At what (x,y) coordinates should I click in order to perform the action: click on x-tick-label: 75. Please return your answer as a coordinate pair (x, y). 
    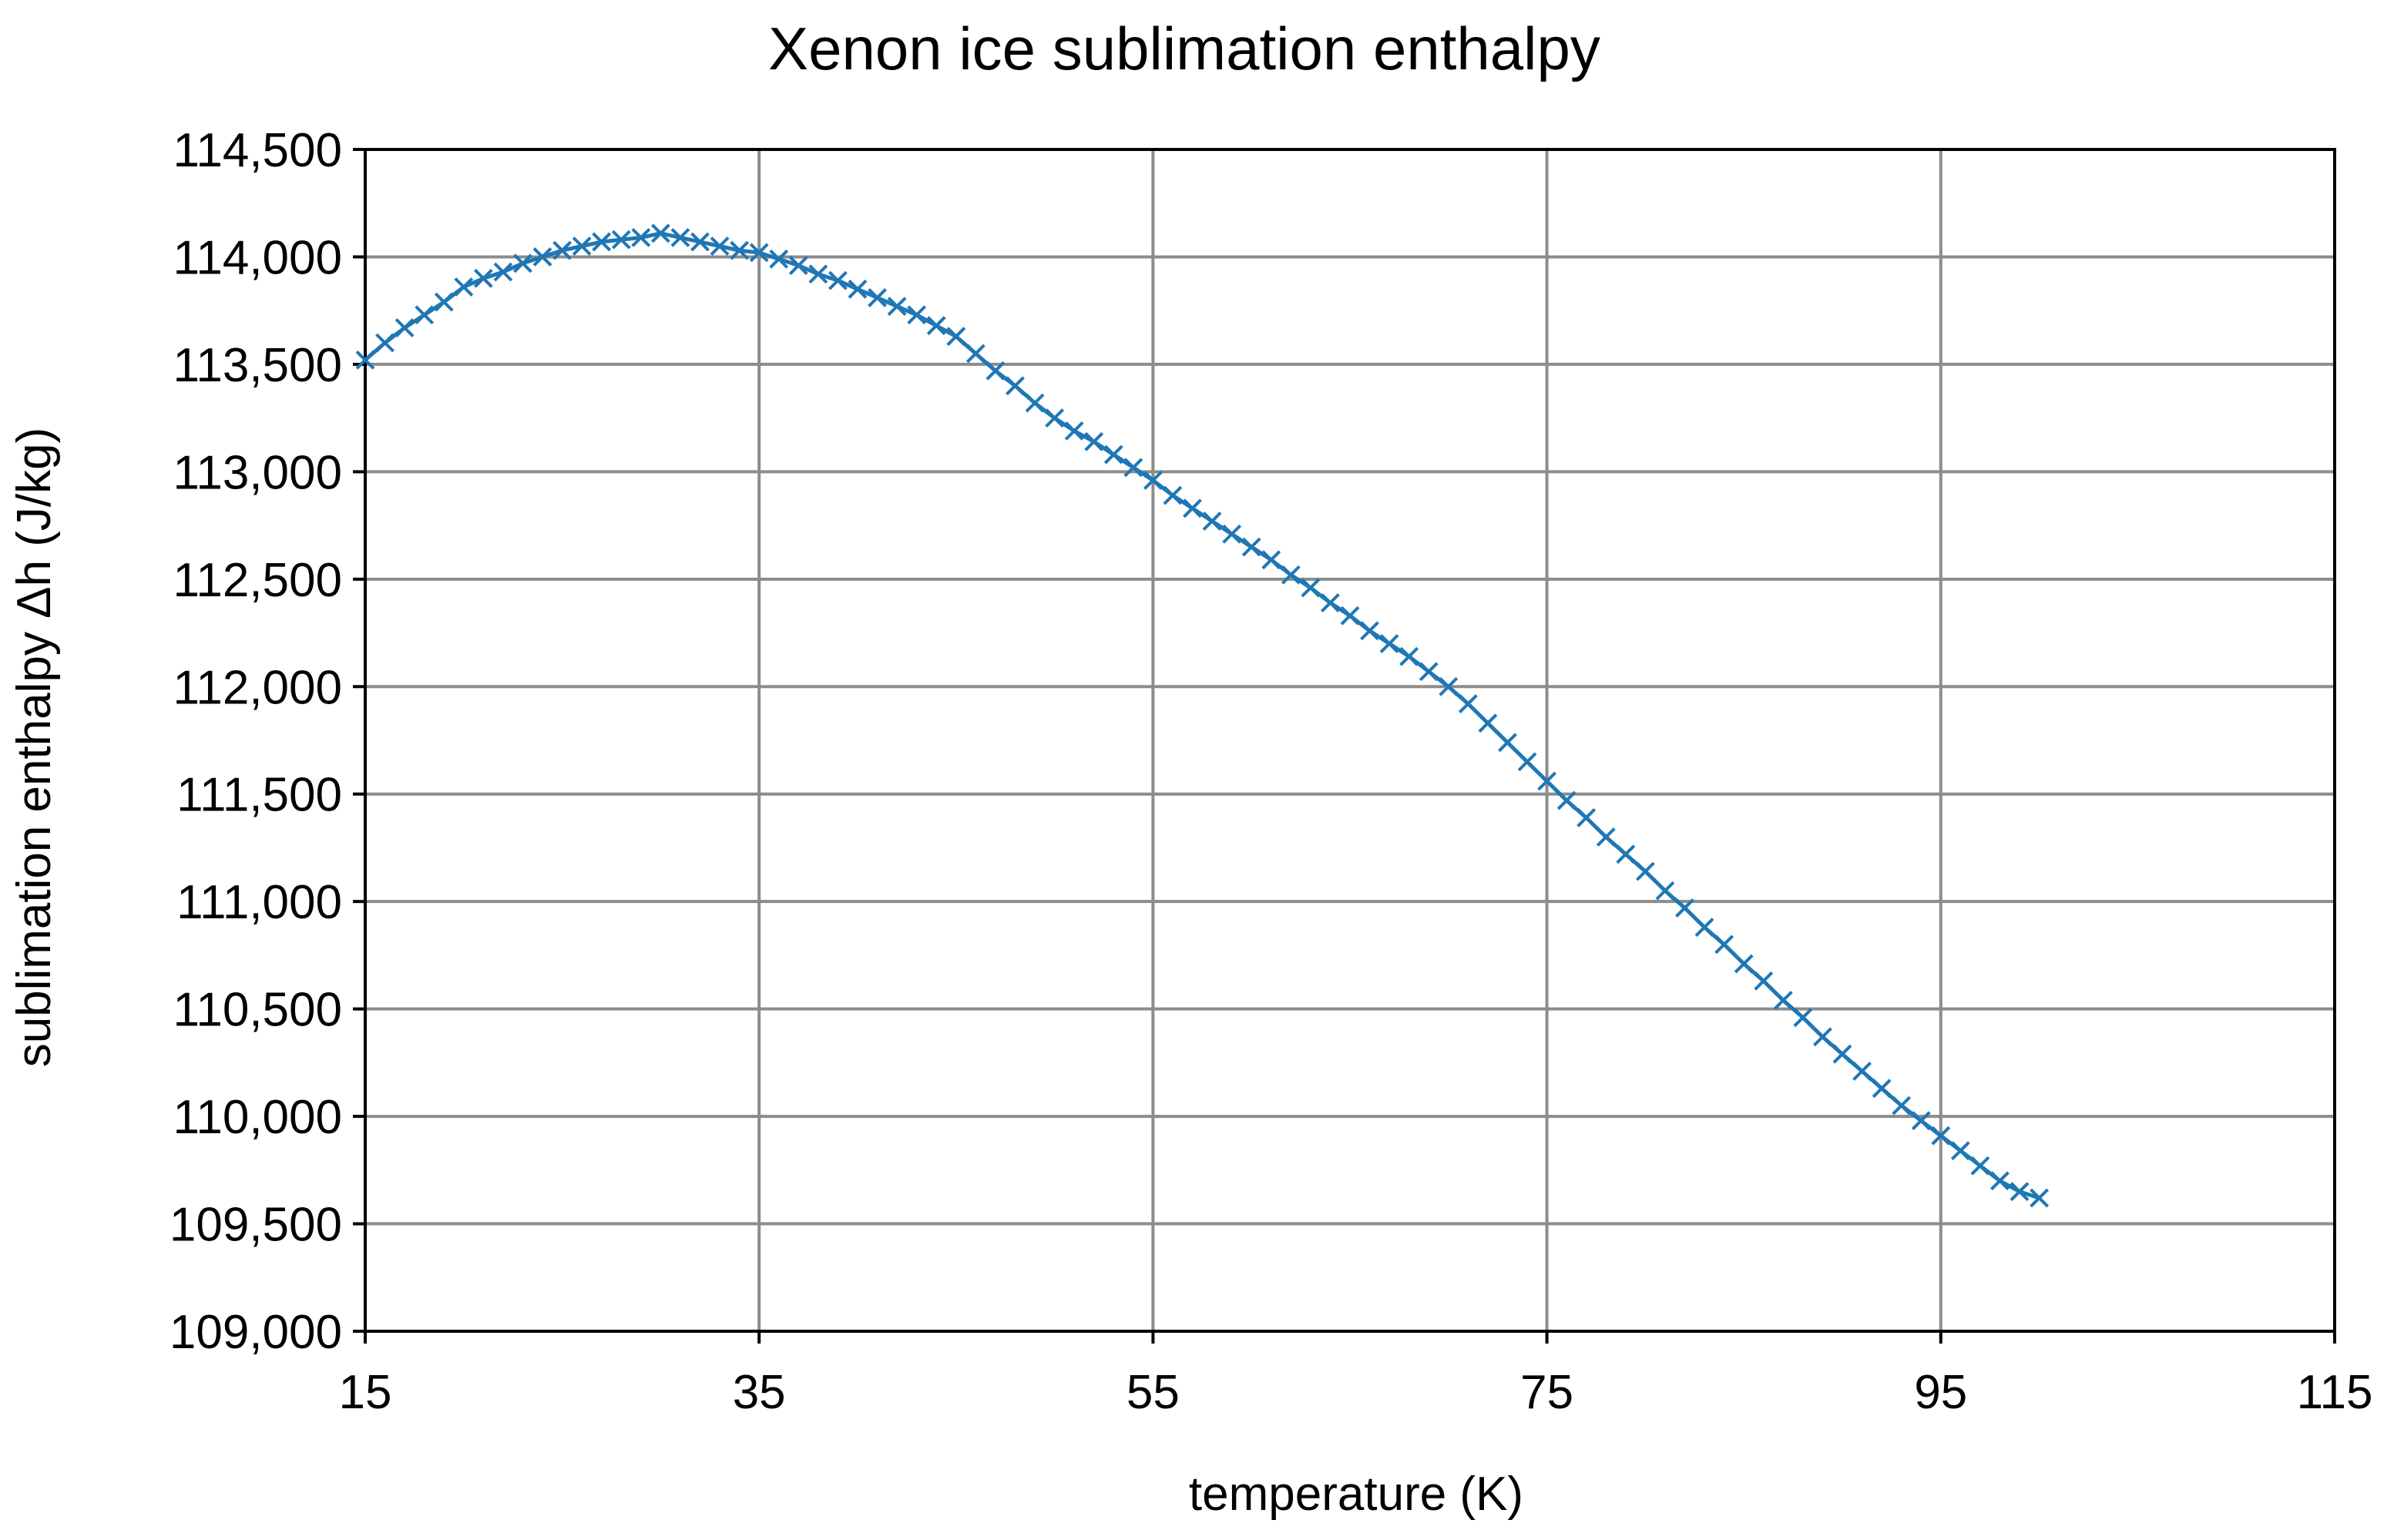
    Looking at the image, I should click on (1546, 1392).